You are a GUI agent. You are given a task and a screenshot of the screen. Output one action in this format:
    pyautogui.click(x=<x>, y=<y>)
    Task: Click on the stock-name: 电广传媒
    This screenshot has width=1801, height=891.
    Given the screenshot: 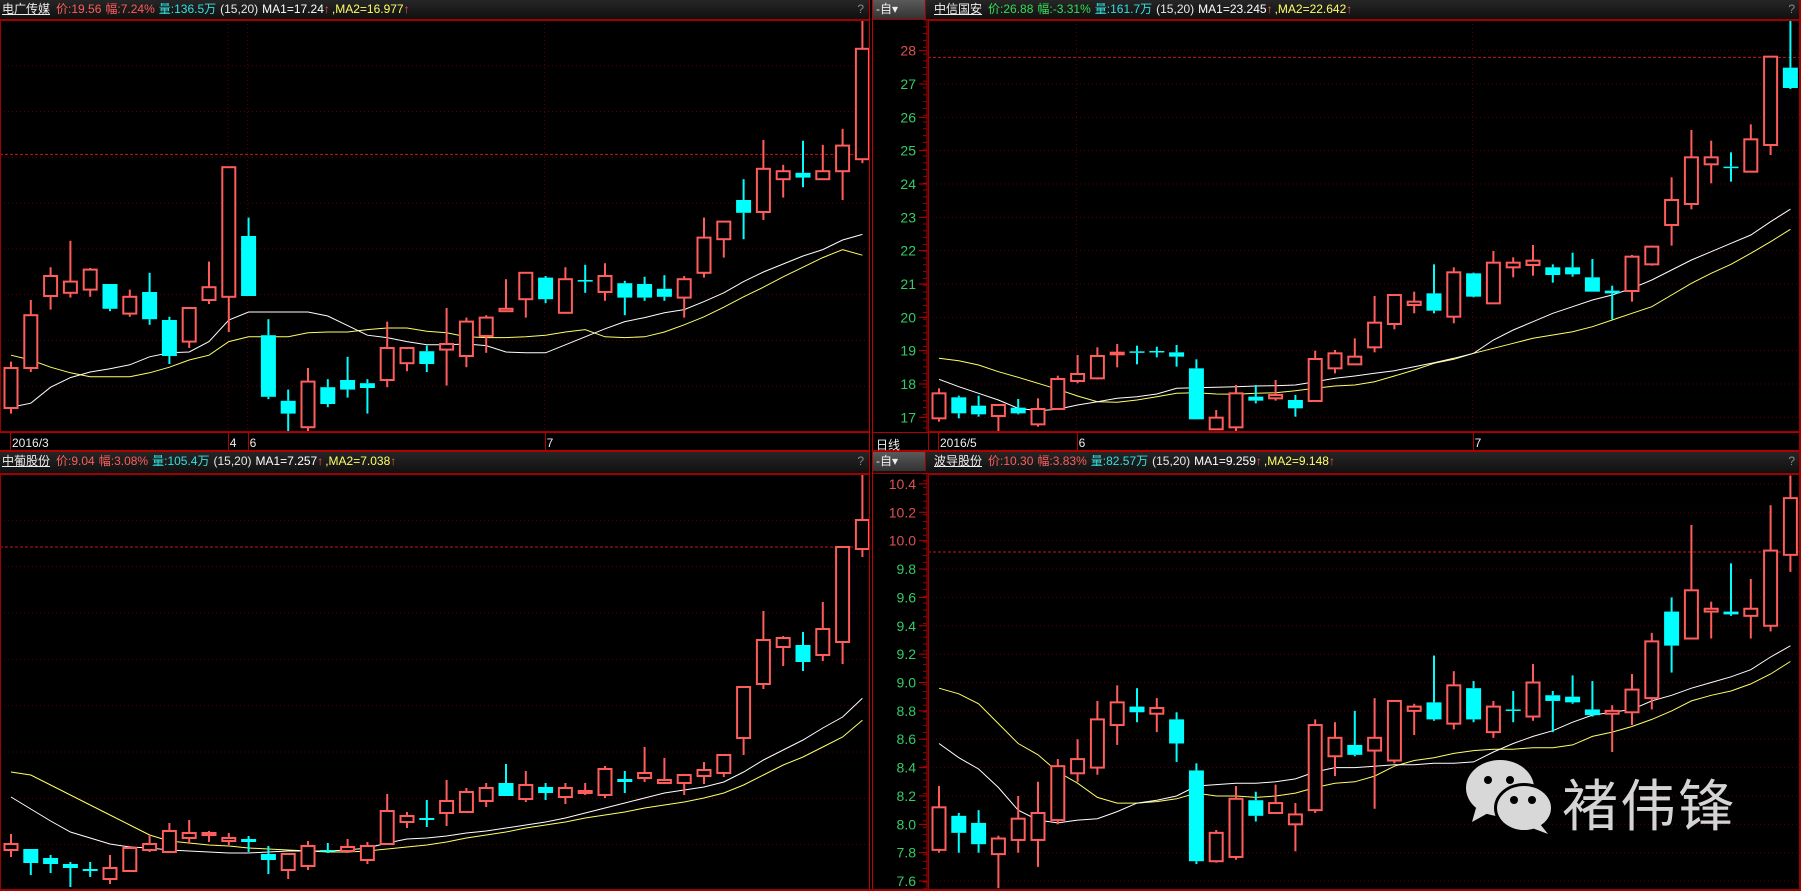 What is the action you would take?
    pyautogui.click(x=26, y=9)
    